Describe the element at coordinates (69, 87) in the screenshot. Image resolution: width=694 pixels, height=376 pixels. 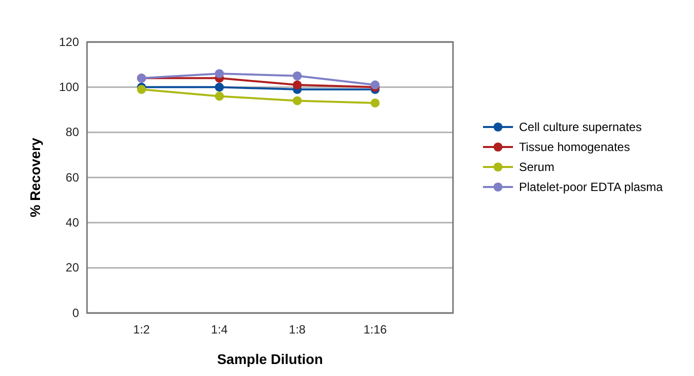
I see `y-tick-label: 100` at that location.